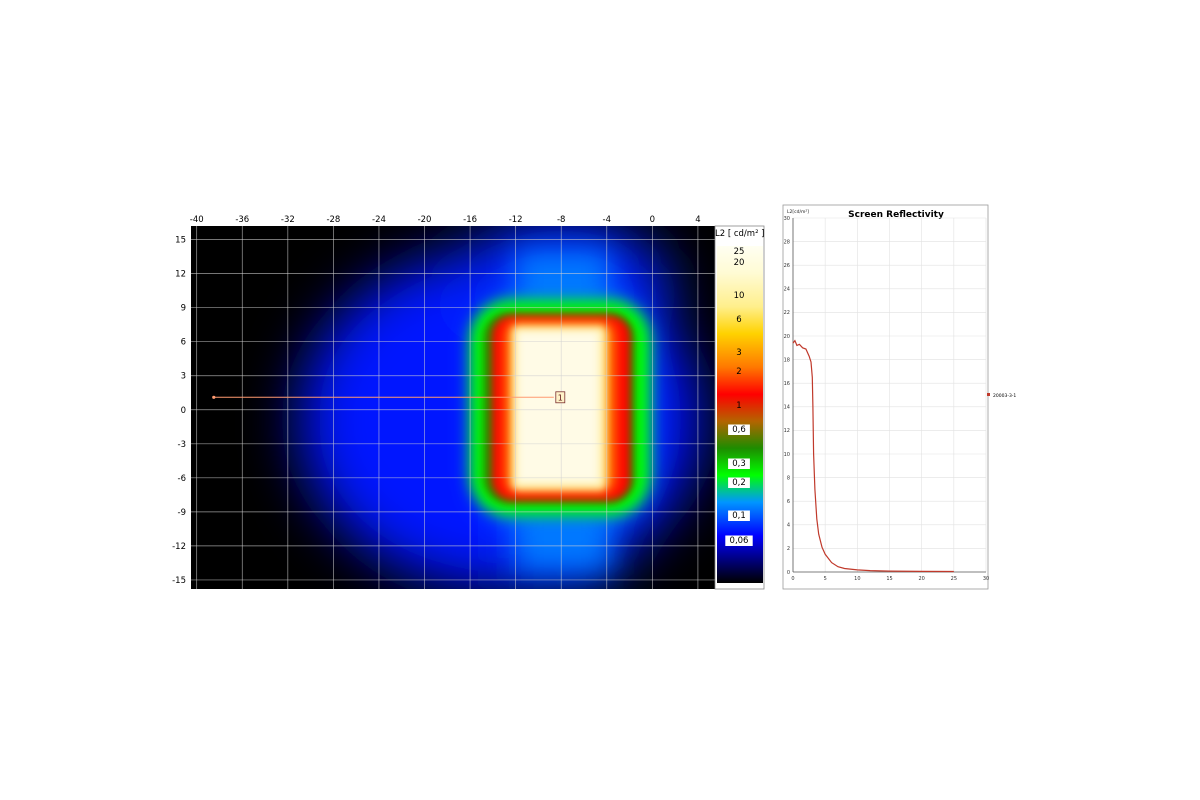 The image size is (1200, 800). Describe the element at coordinates (389, 397) in the screenshot. I see `profile-line: 1` at that location.